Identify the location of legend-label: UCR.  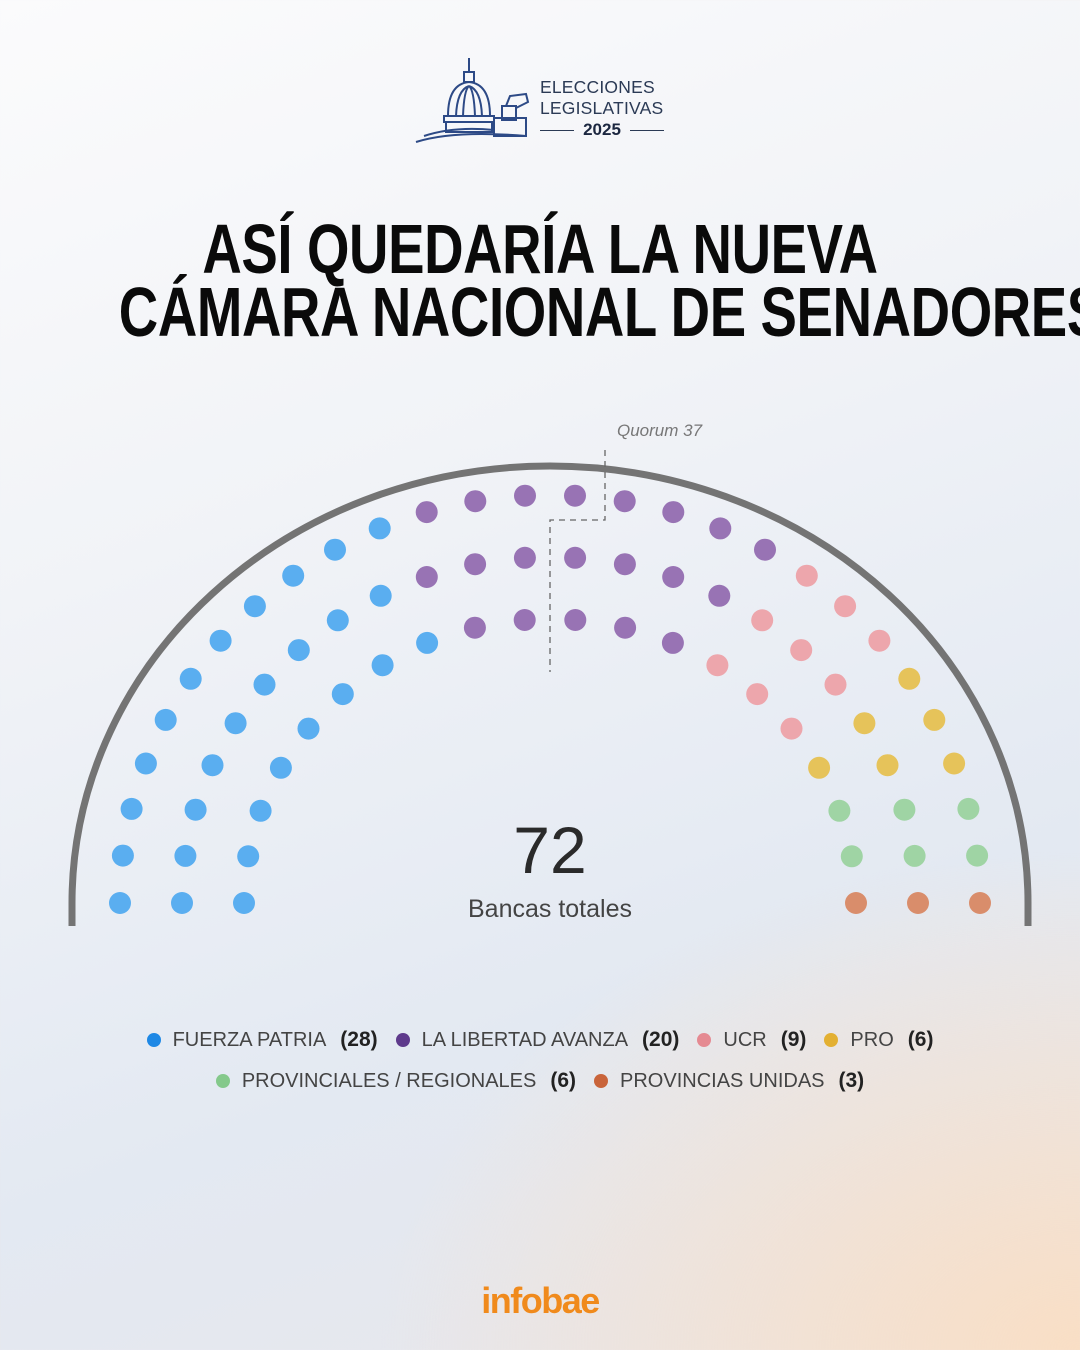
(745, 1039).